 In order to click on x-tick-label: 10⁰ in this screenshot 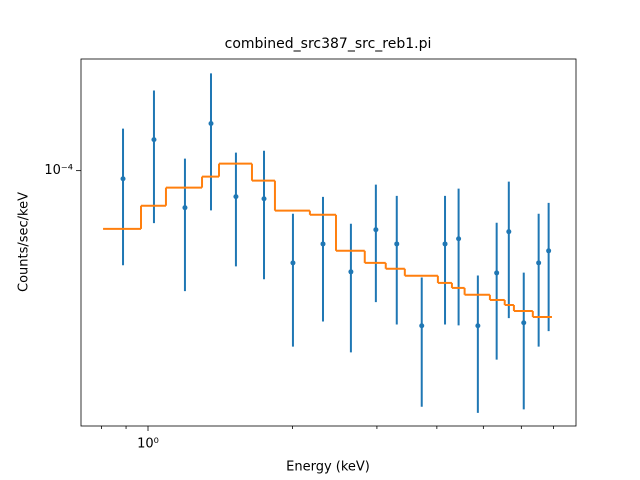, I will do `click(148, 444)`.